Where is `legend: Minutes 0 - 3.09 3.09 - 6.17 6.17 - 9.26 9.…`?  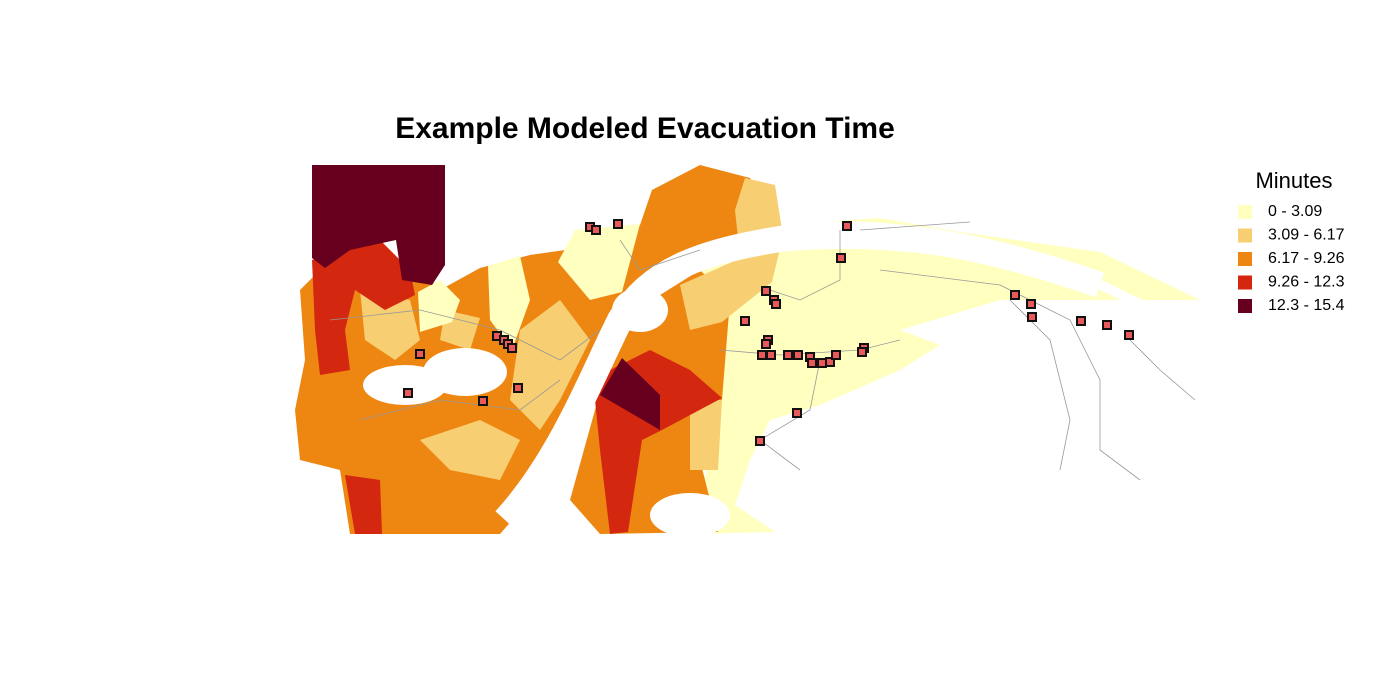
legend: Minutes 0 - 3.09 3.09 - 6.17 6.17 - 9.26 9.… is located at coordinates (1291, 241).